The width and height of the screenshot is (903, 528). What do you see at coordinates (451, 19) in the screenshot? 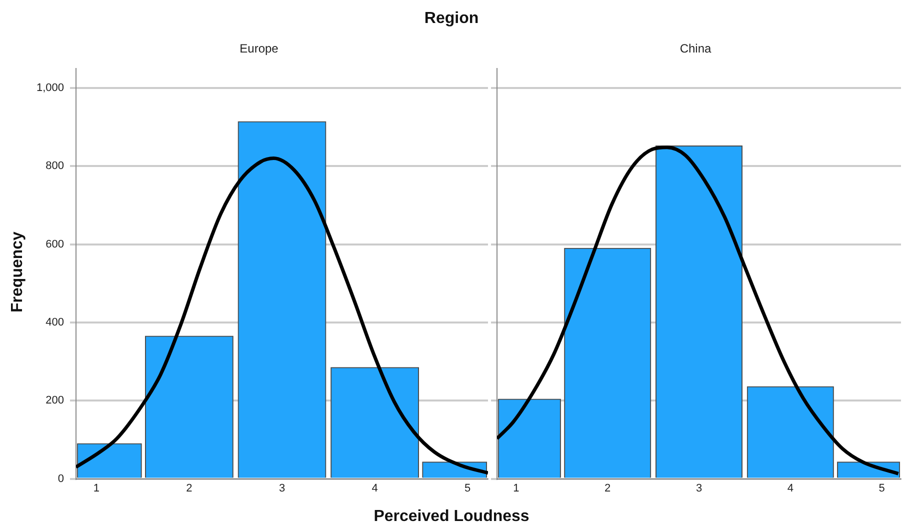
I see `chart-title: Region` at bounding box center [451, 19].